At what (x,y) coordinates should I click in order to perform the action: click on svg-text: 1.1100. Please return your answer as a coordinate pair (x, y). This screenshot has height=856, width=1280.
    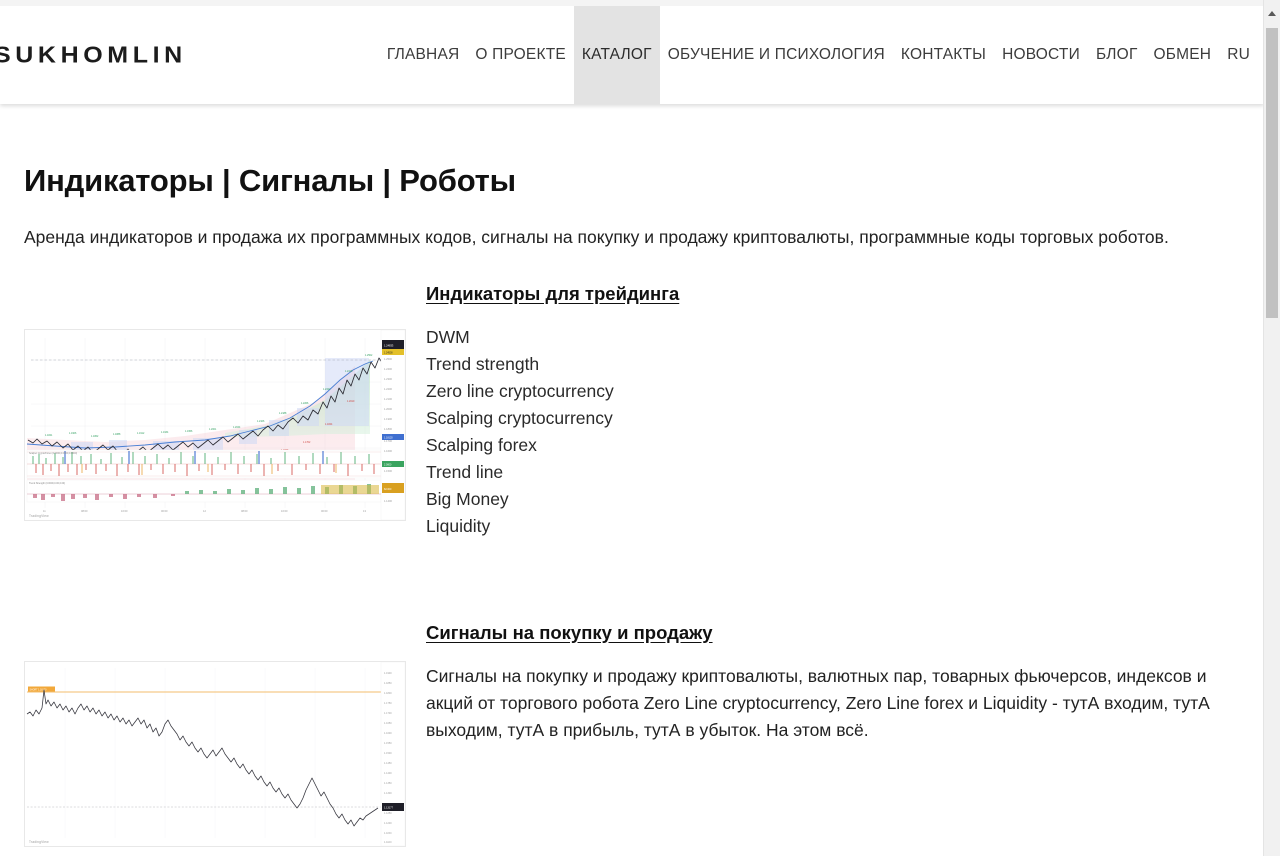
    Looking at the image, I should click on (388, 842).